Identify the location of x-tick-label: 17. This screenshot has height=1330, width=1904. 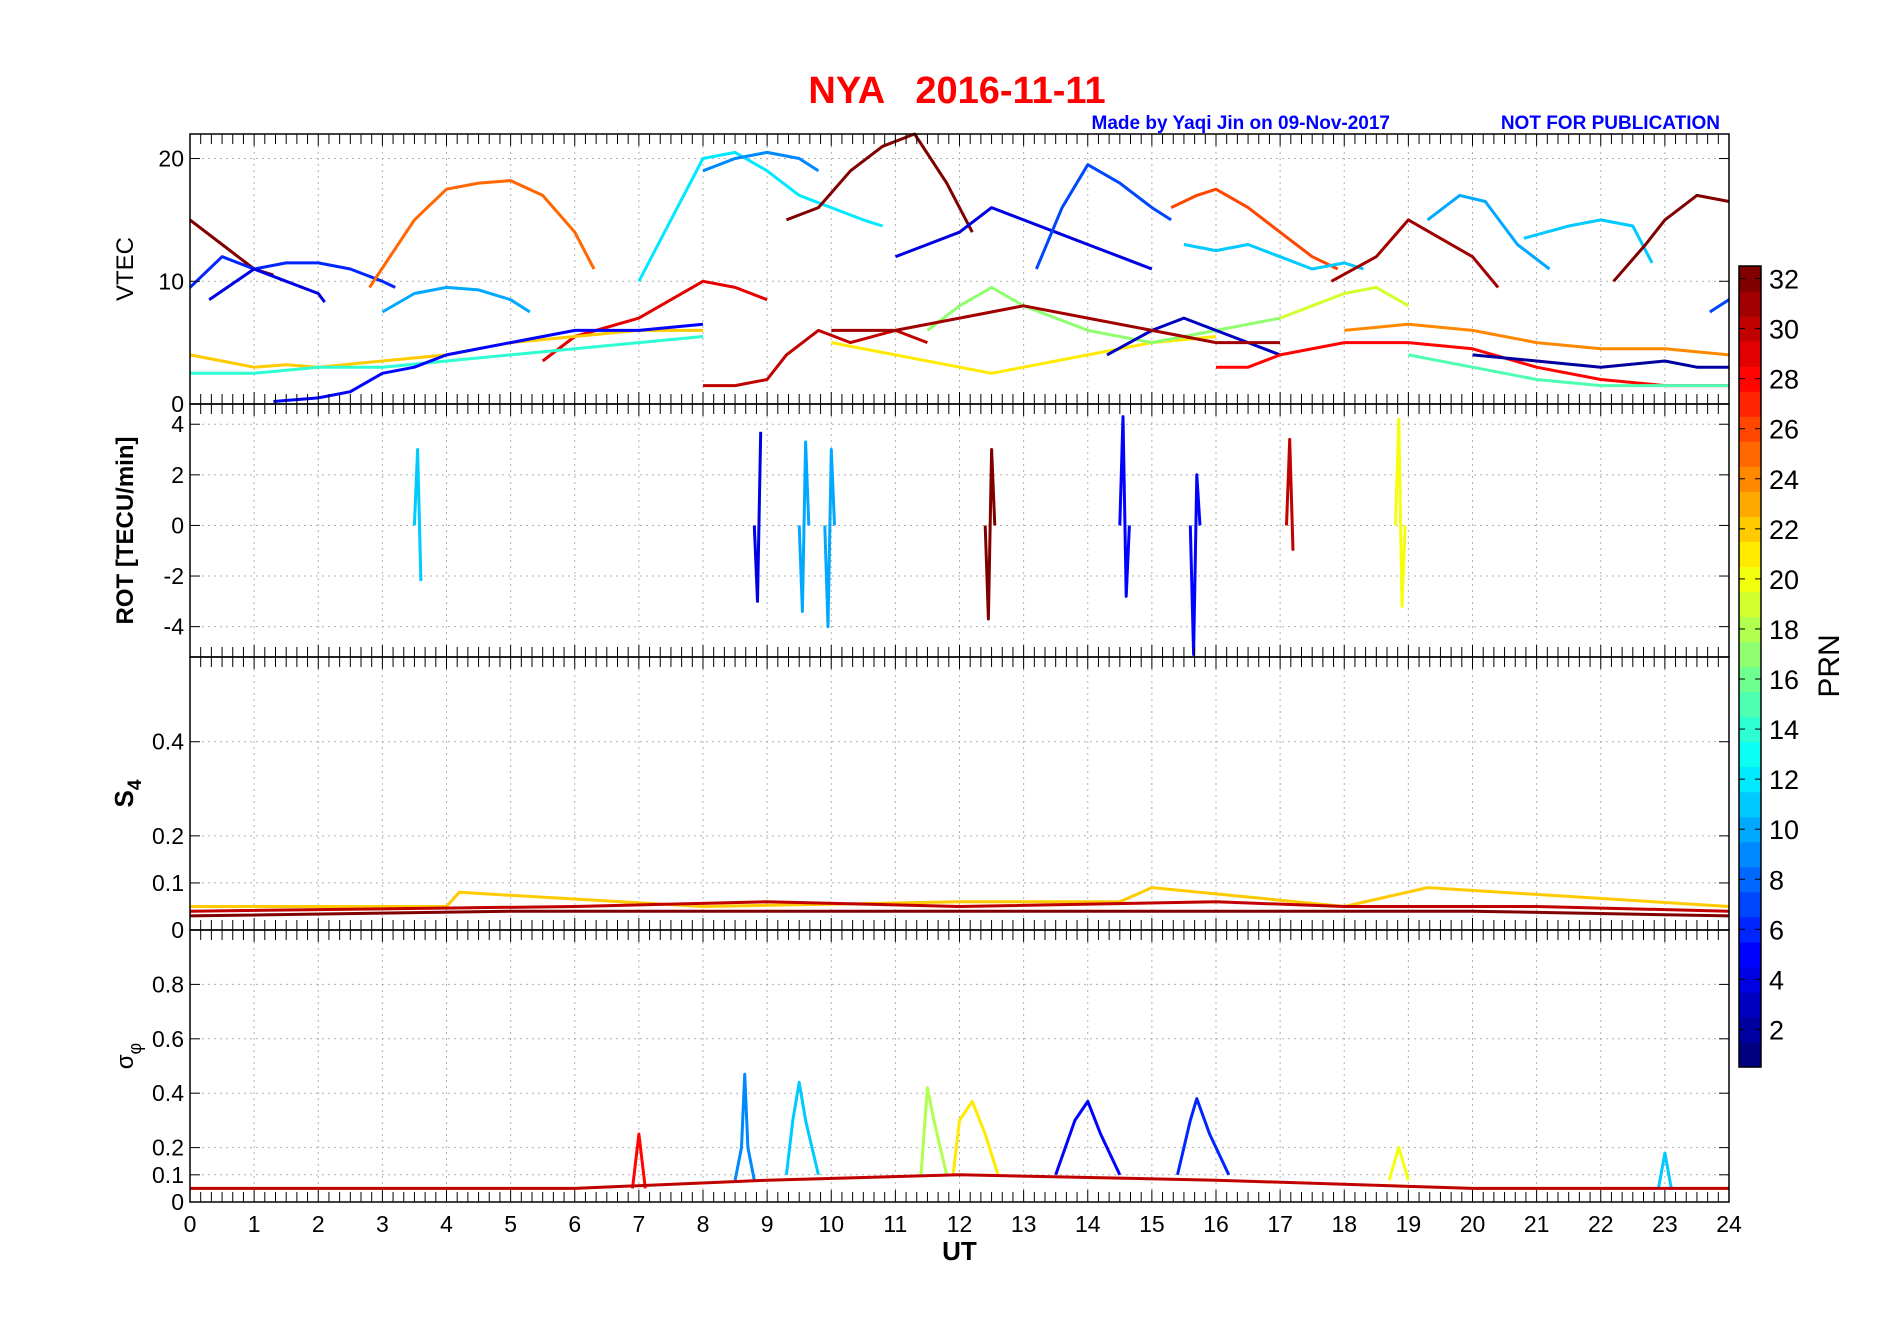
(1280, 1224).